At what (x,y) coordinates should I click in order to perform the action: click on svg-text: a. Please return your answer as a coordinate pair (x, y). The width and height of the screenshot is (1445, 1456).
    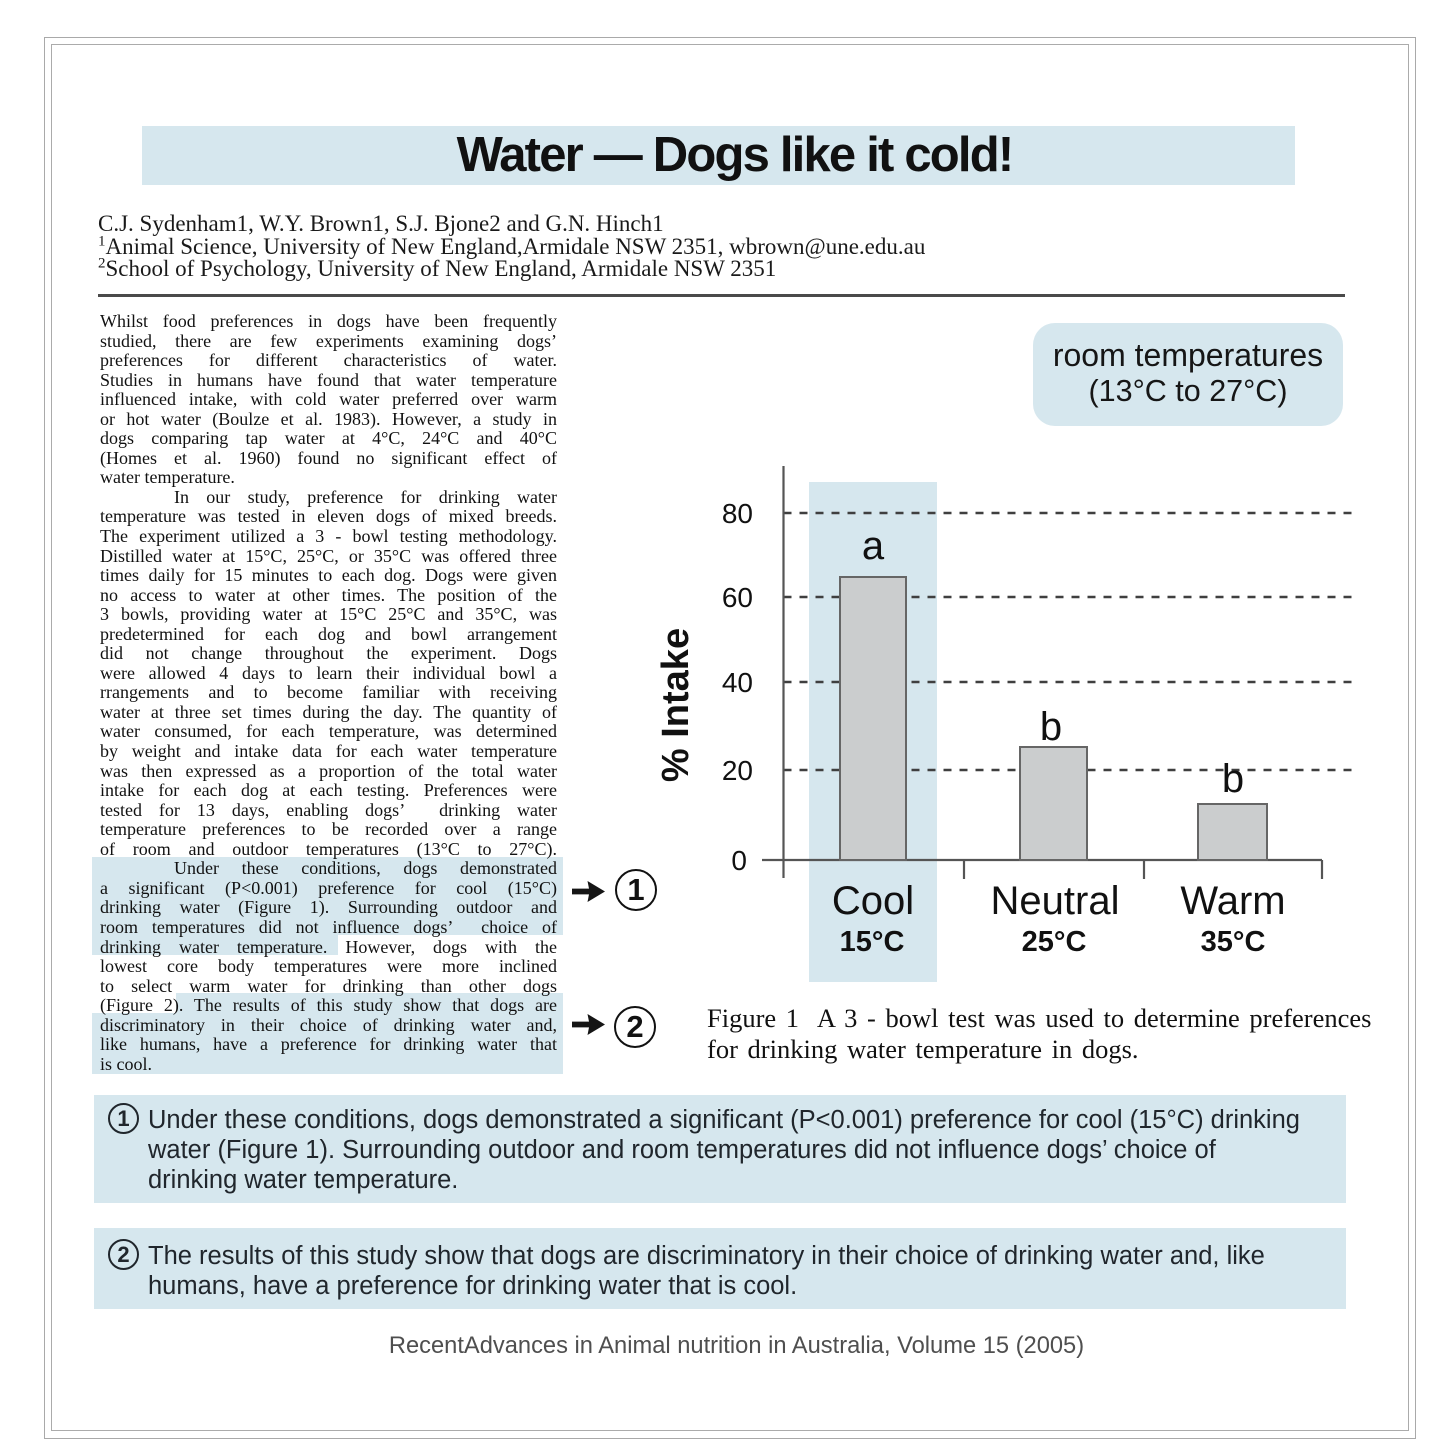
    Looking at the image, I should click on (873, 546).